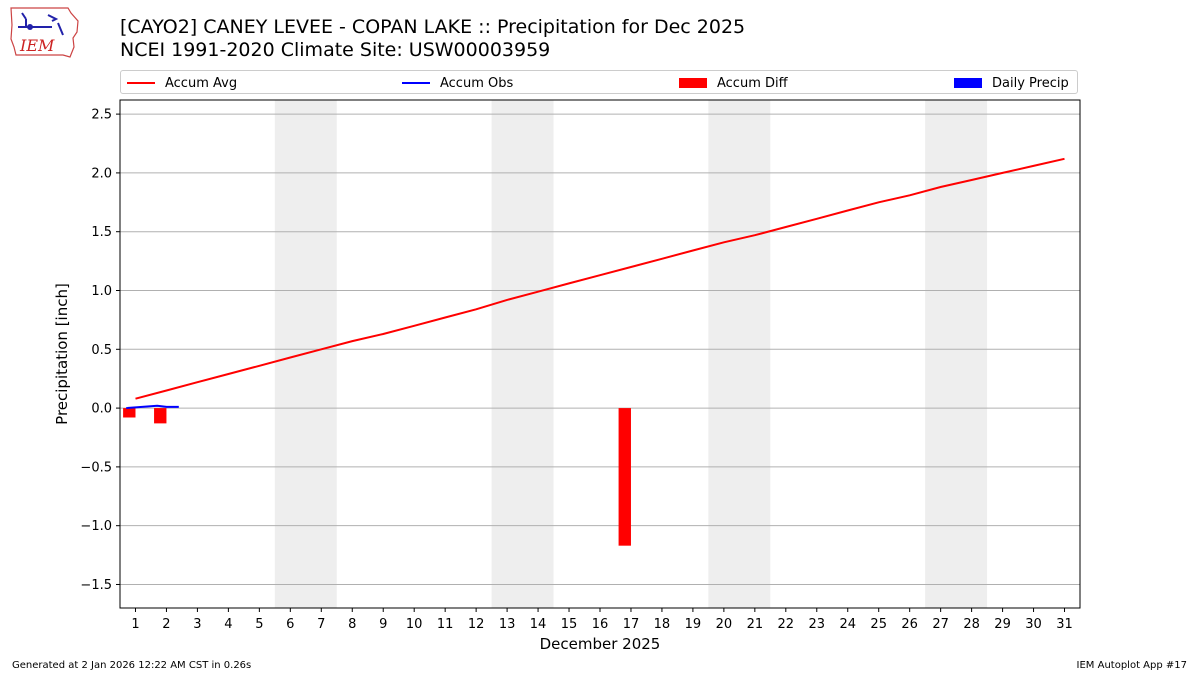 This screenshot has width=1200, height=675. I want to click on y-tick-label: 2.0, so click(101, 173).